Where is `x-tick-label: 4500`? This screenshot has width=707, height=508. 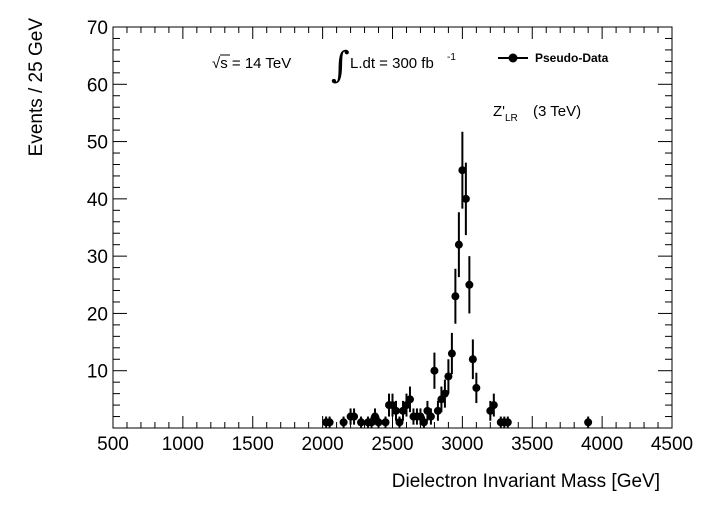 x-tick-label: 4500 is located at coordinates (672, 444).